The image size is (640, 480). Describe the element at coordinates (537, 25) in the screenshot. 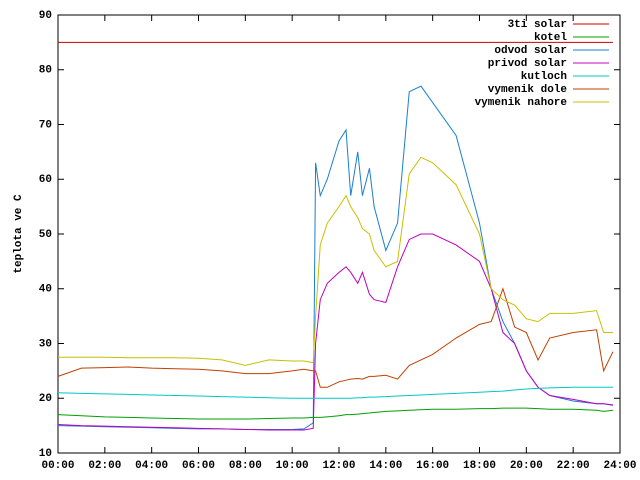

I see `legend-label: 3ti solar` at that location.